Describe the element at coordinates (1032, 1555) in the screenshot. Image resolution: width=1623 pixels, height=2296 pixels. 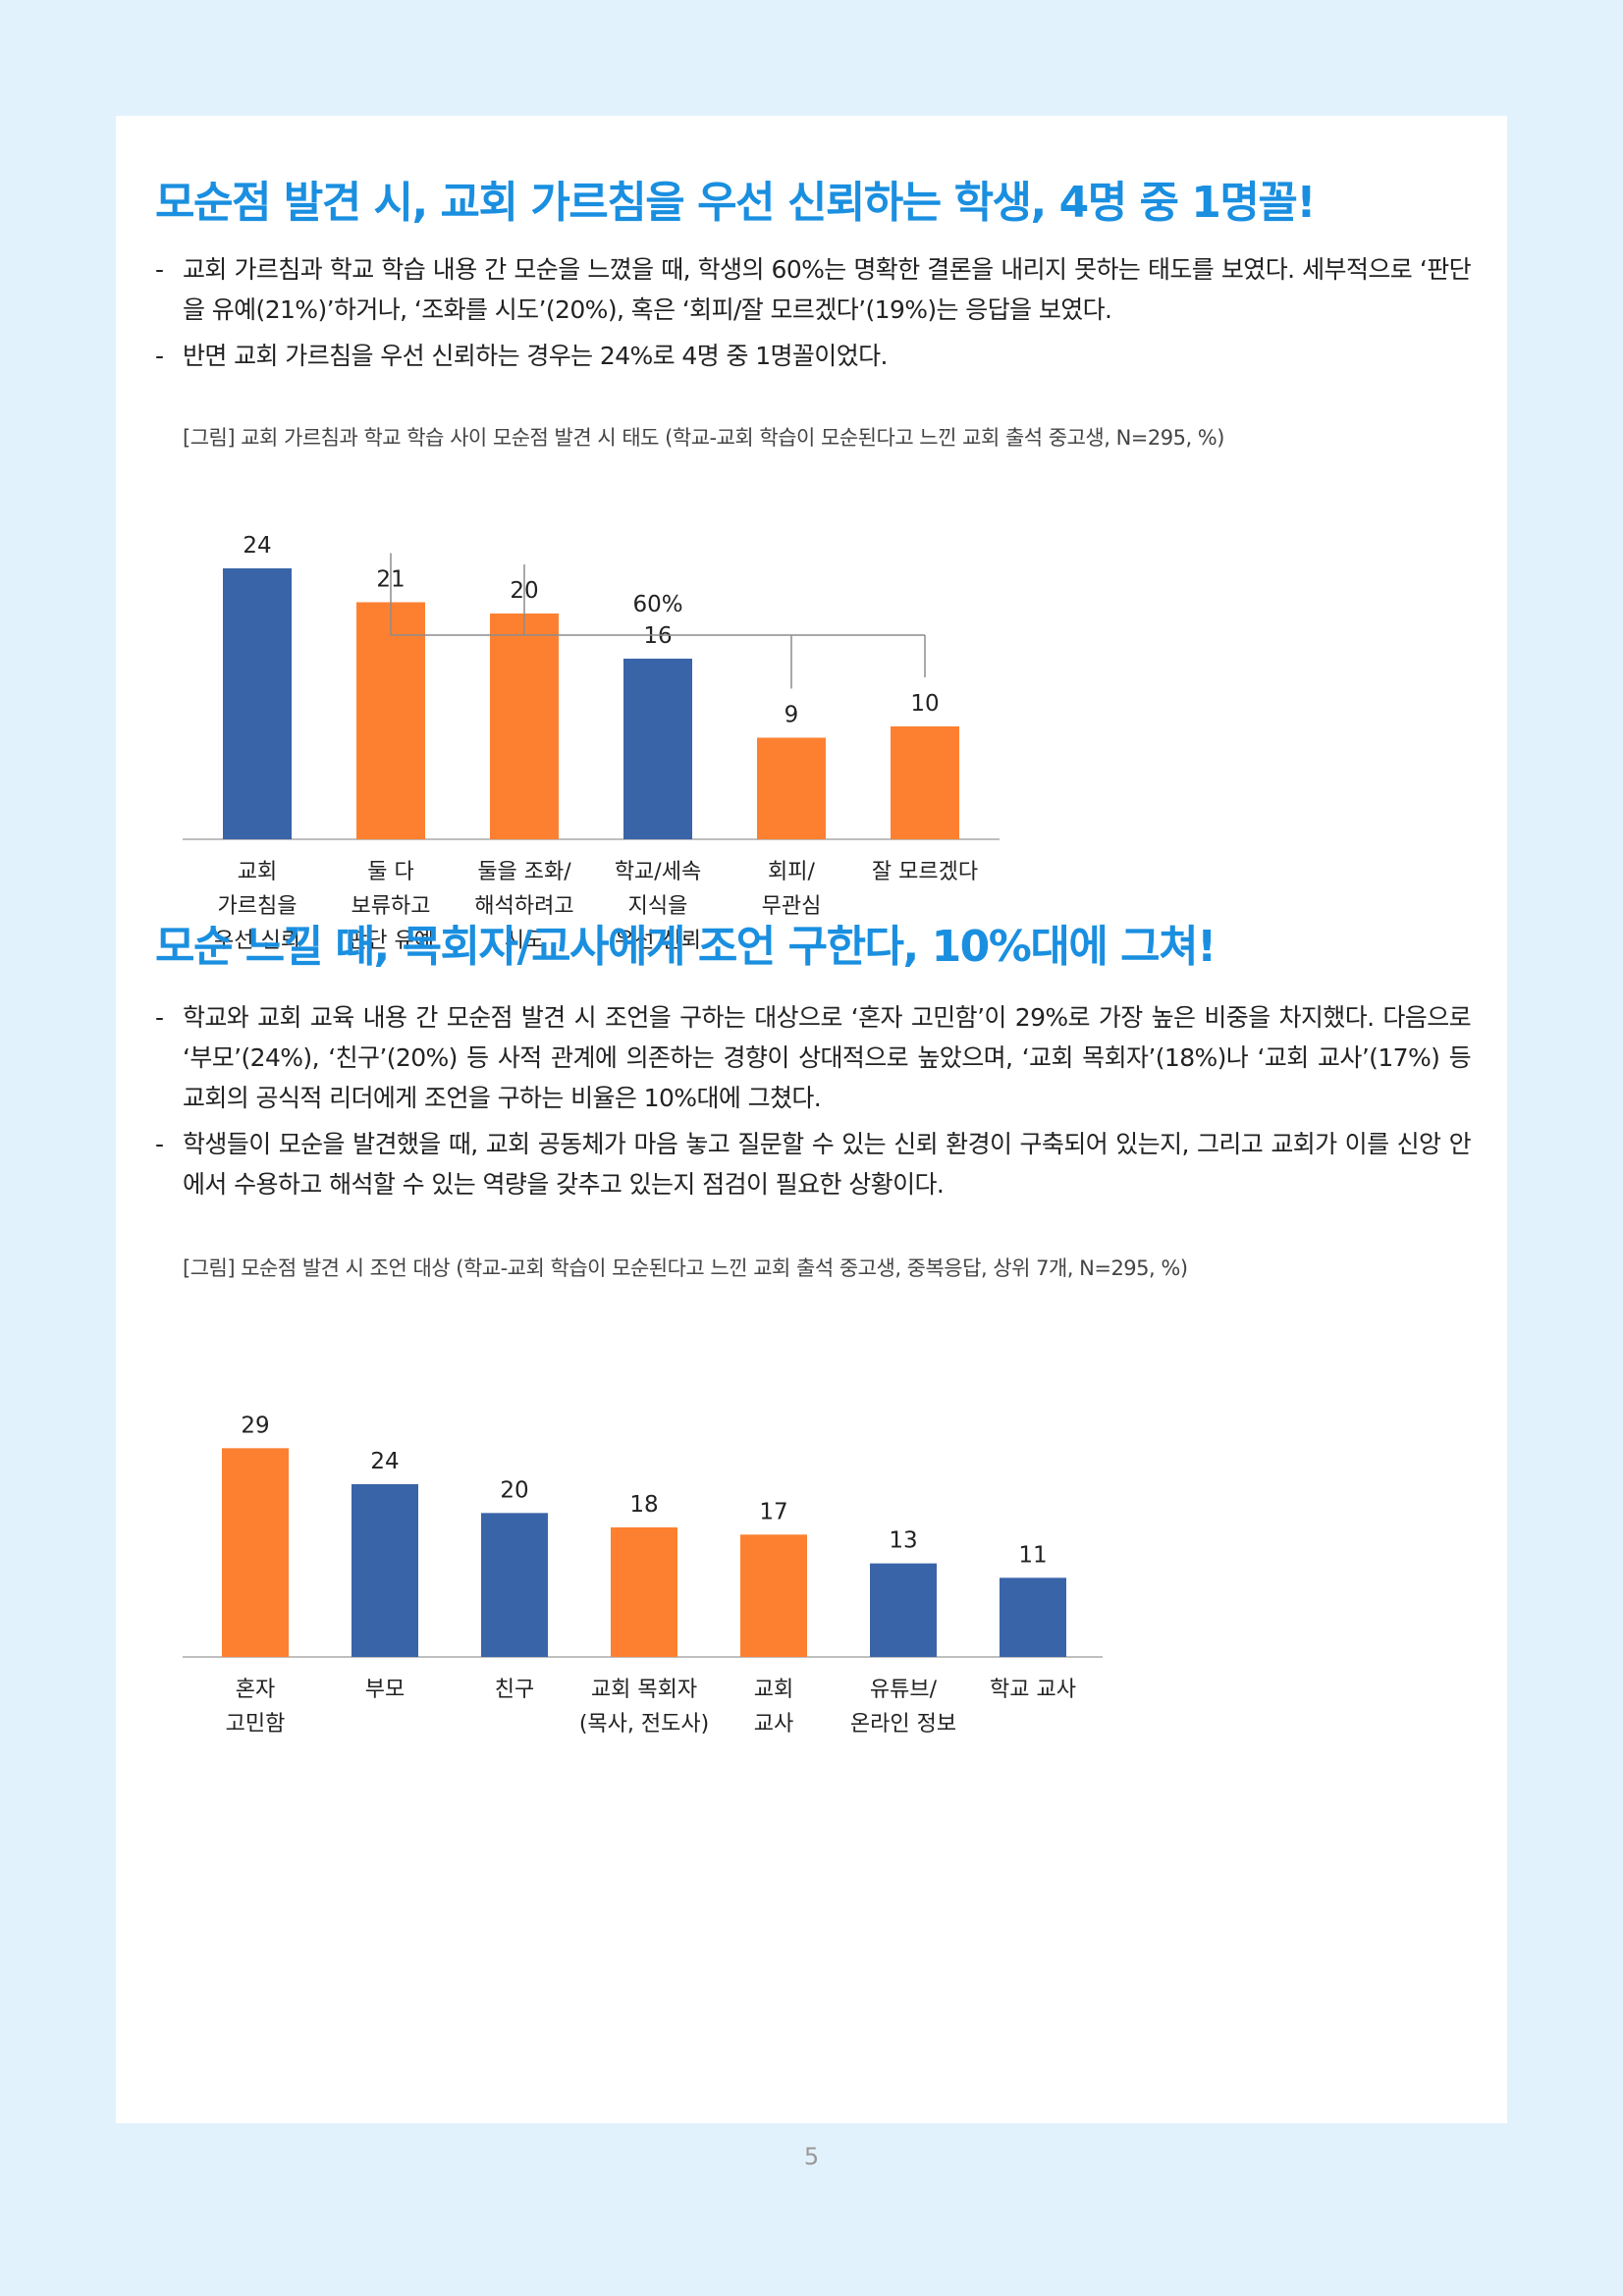
I see `data-label: 11` at that location.